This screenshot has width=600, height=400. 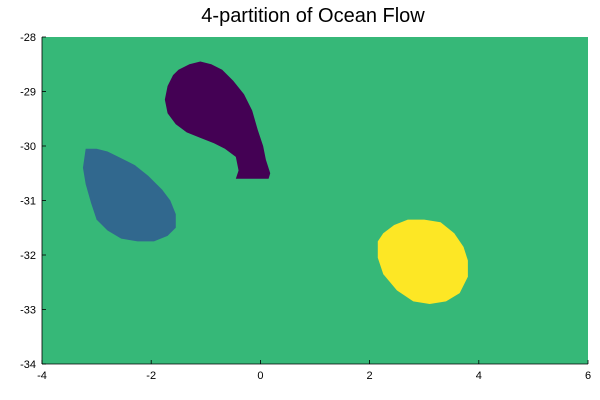 I want to click on y-tick-label: -28, so click(x=28, y=38).